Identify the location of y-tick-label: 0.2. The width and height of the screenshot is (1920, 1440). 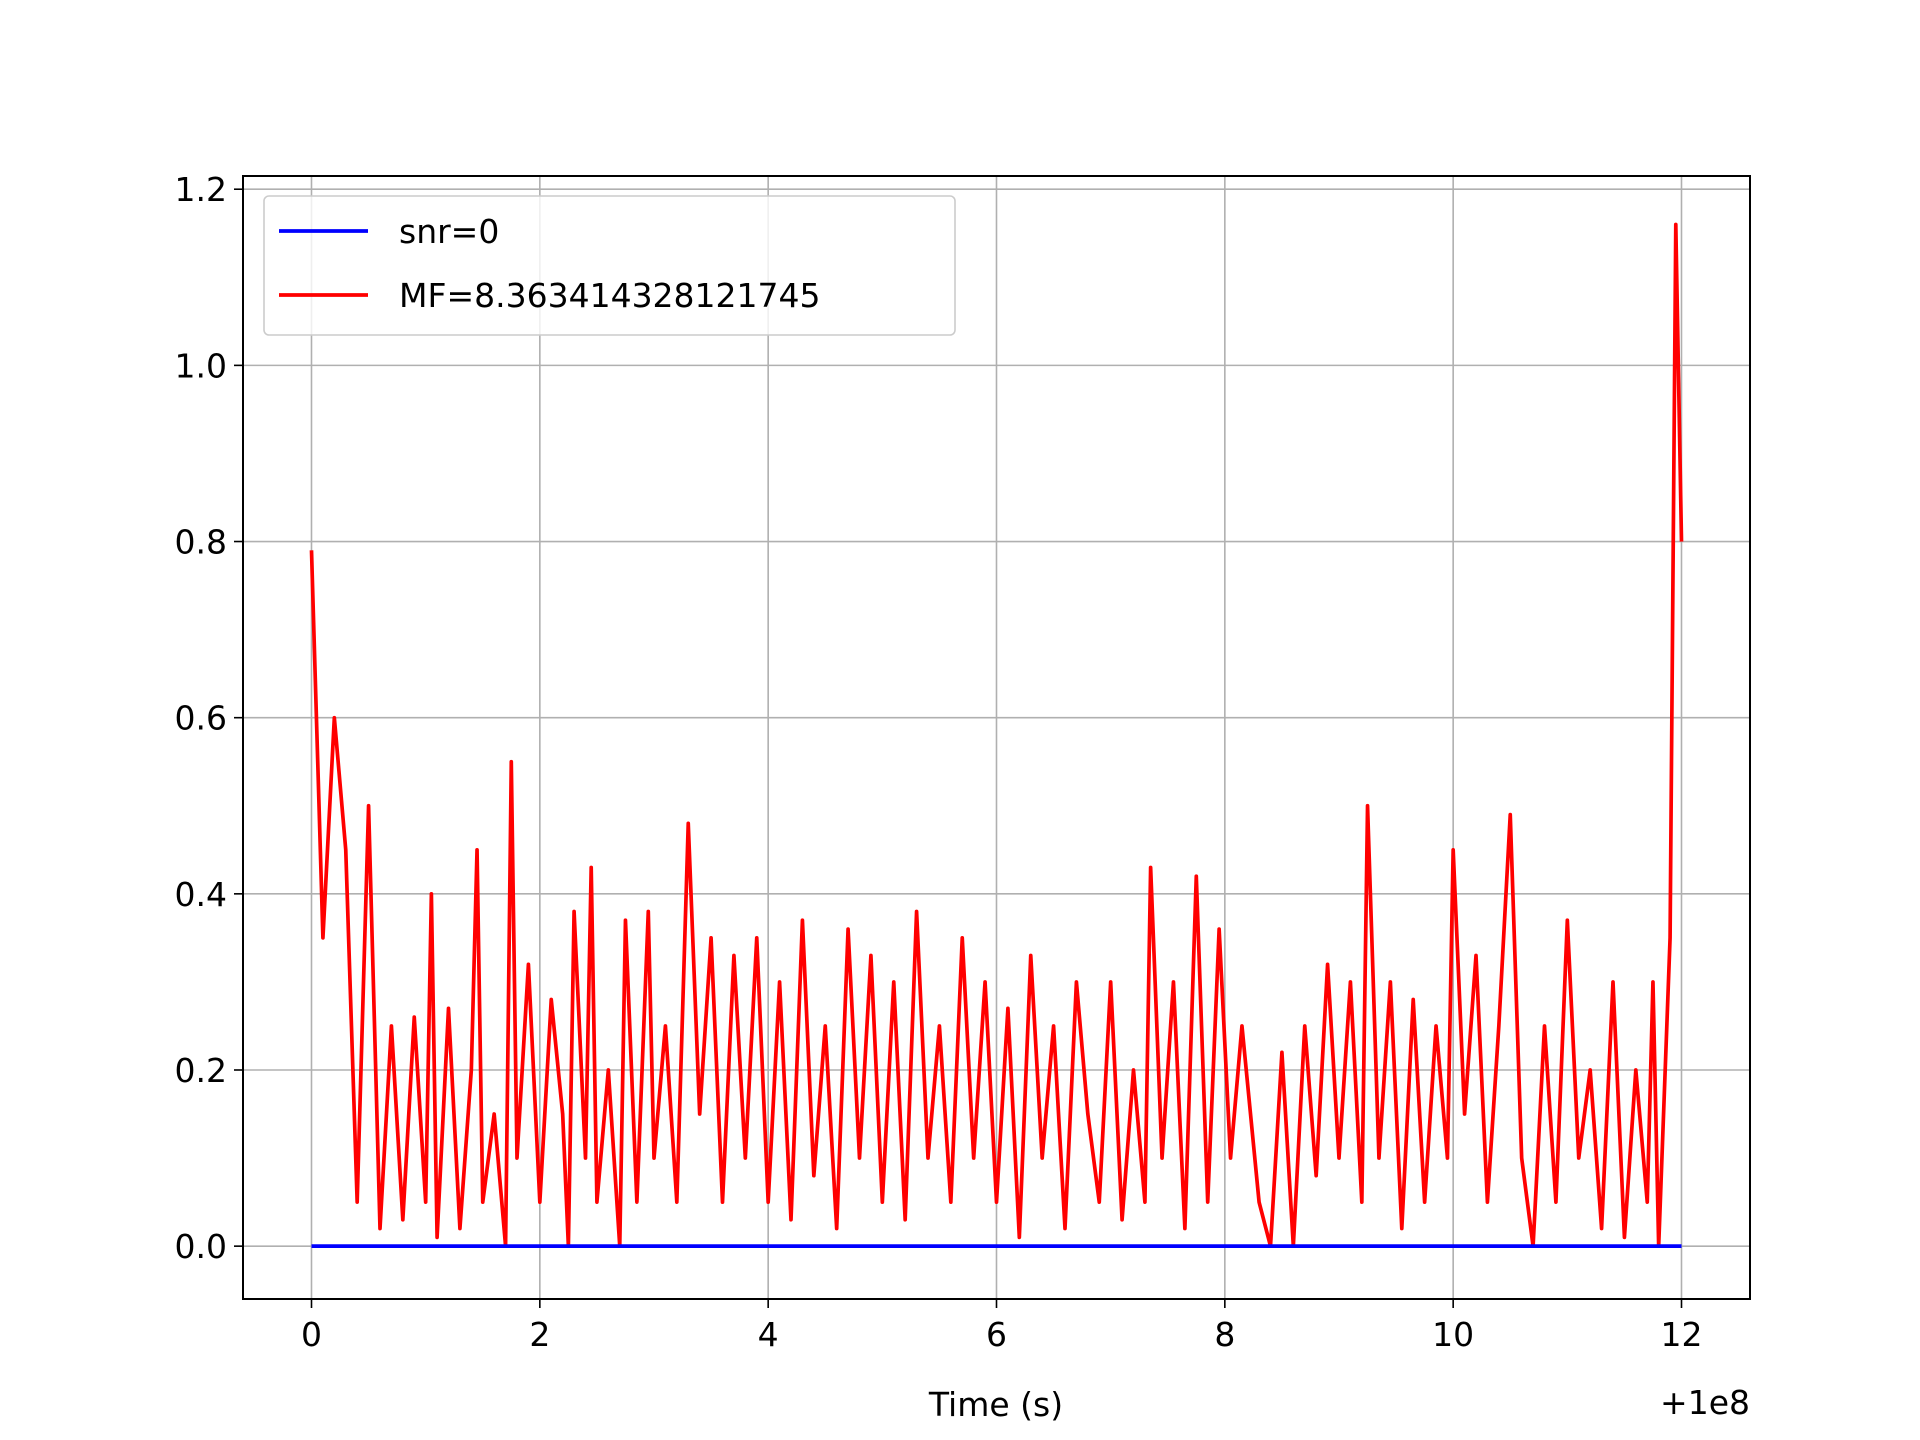
(201, 1070).